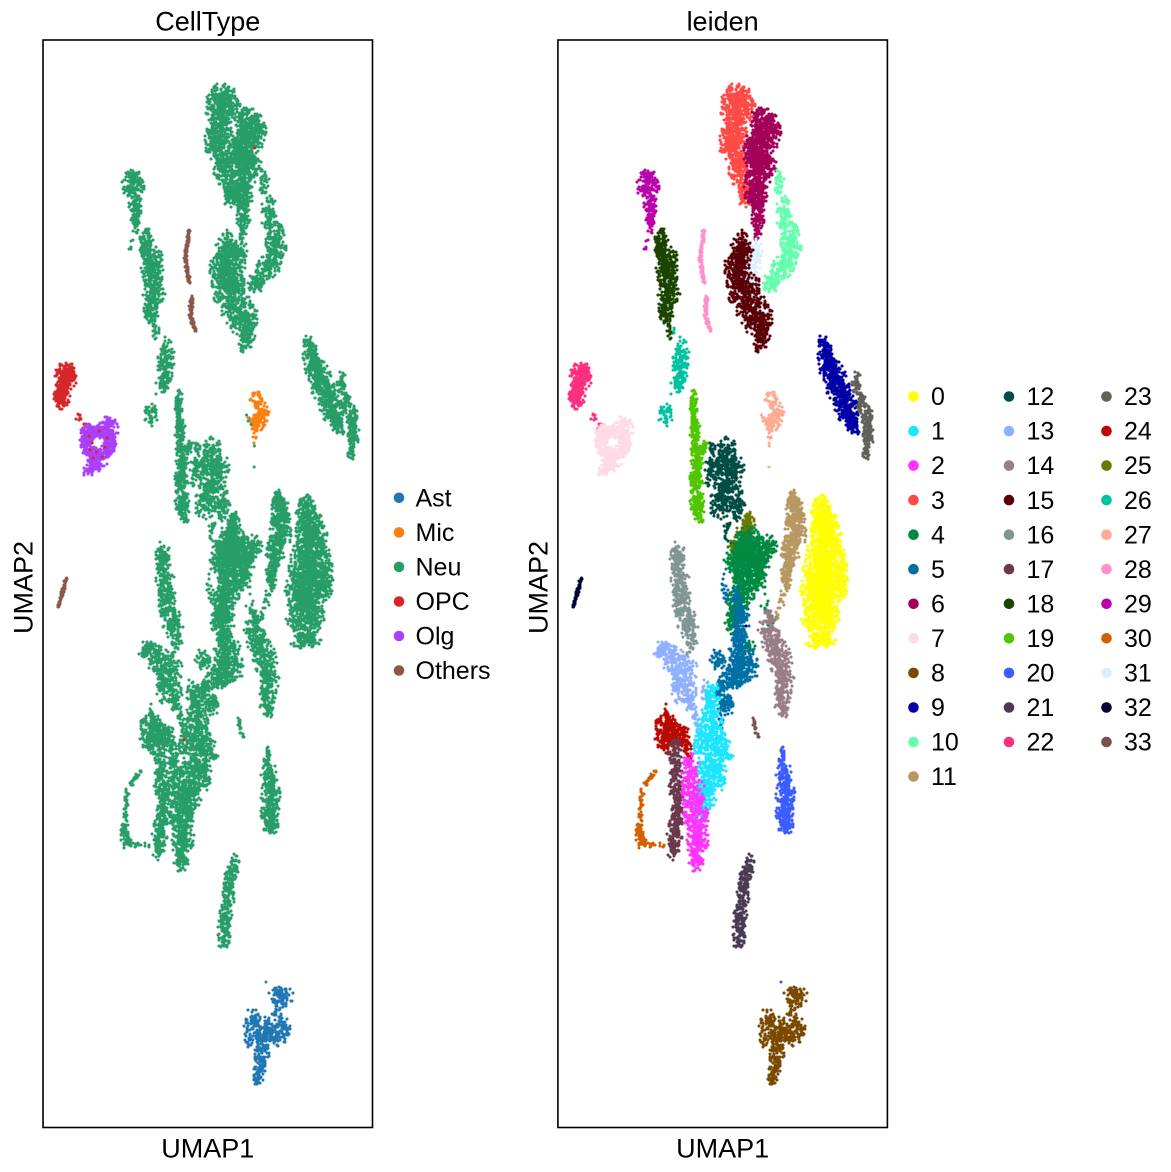  What do you see at coordinates (1041, 466) in the screenshot?
I see `svg-text: 14` at bounding box center [1041, 466].